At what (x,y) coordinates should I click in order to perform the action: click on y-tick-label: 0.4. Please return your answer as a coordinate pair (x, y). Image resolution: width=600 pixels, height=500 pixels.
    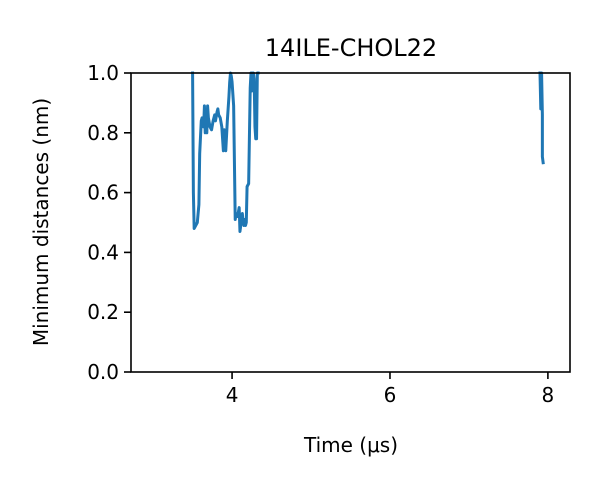
    Looking at the image, I should click on (103, 252).